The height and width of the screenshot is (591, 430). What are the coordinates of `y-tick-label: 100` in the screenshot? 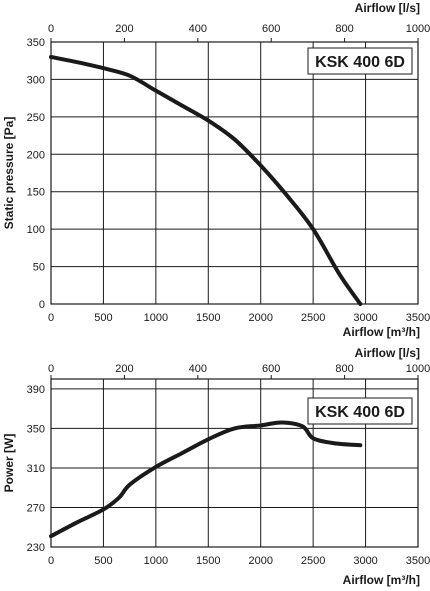 It's located at (36, 230).